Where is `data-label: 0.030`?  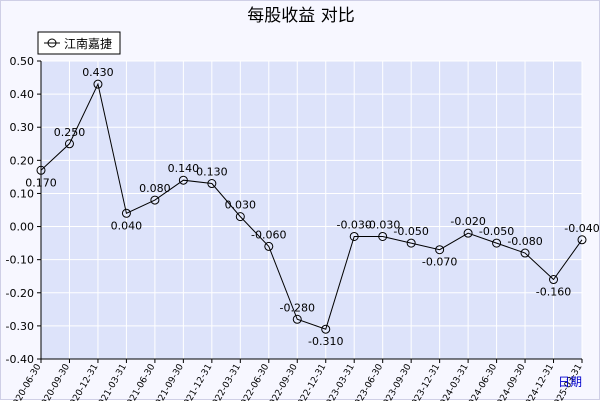
data-label: 0.030 is located at coordinates (241, 205).